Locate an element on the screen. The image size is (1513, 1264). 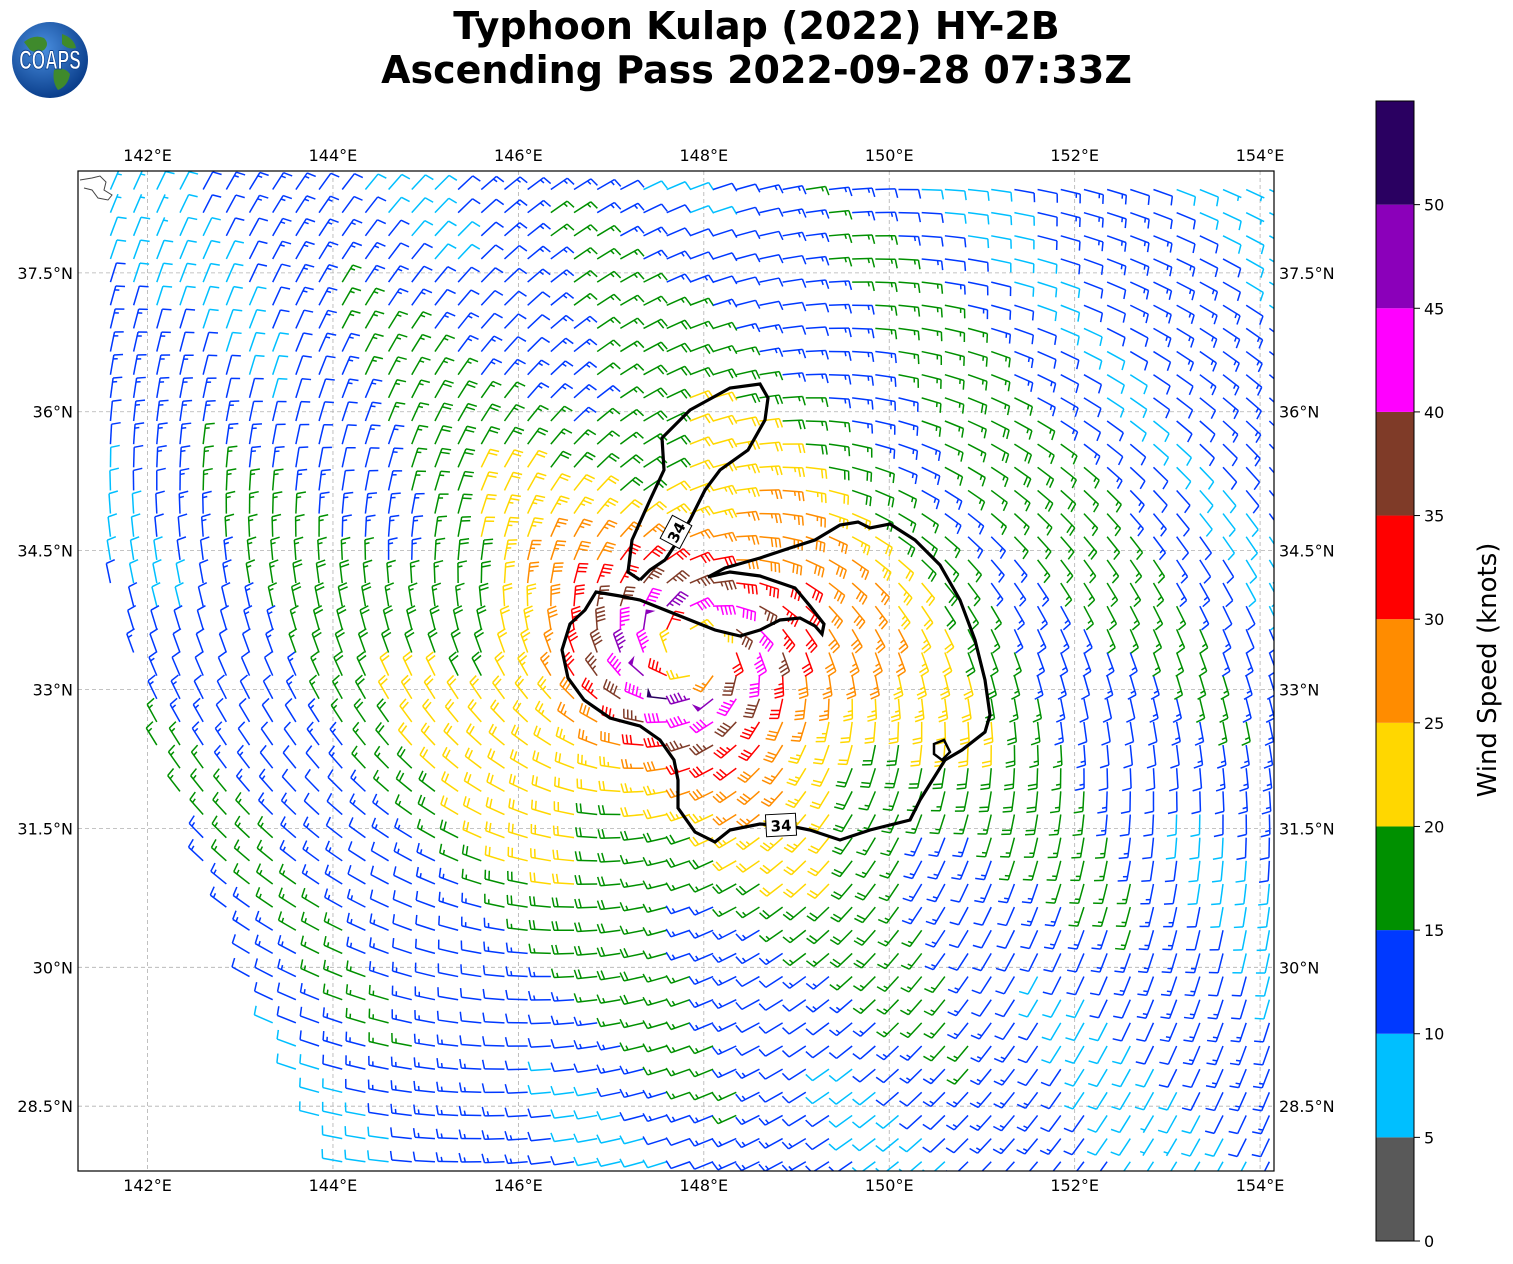
lat-tick-right-2: 31.5°N is located at coordinates (1307, 828).